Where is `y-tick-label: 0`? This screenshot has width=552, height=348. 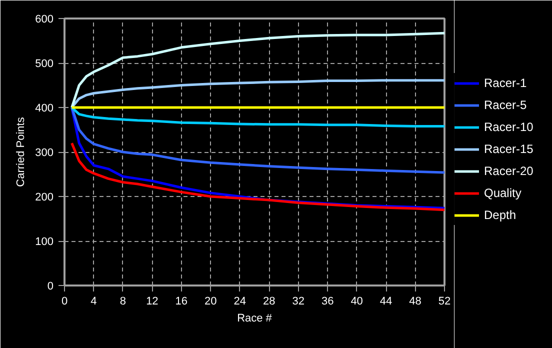 y-tick-label: 0 is located at coordinates (50, 286).